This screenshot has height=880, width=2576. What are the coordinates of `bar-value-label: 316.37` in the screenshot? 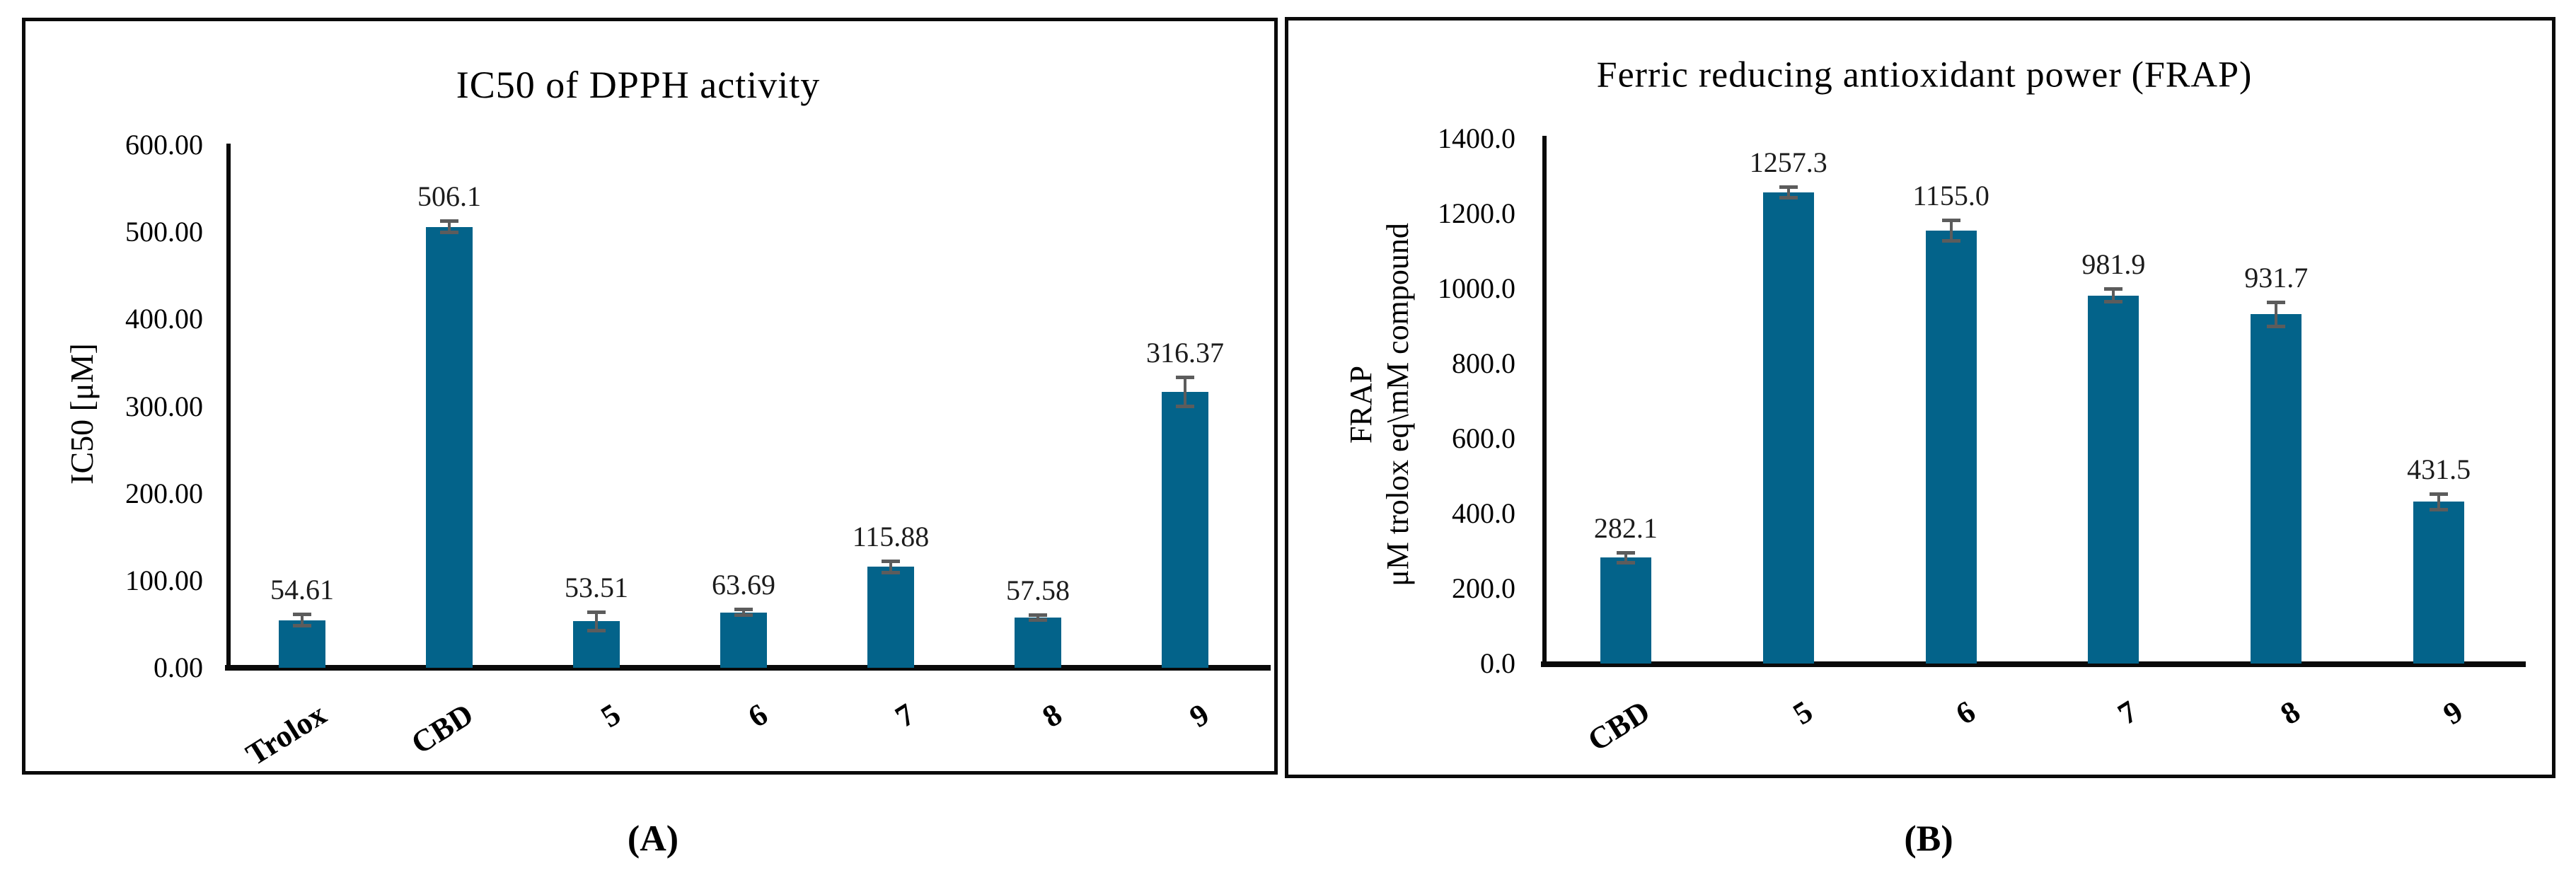 It's located at (1185, 353).